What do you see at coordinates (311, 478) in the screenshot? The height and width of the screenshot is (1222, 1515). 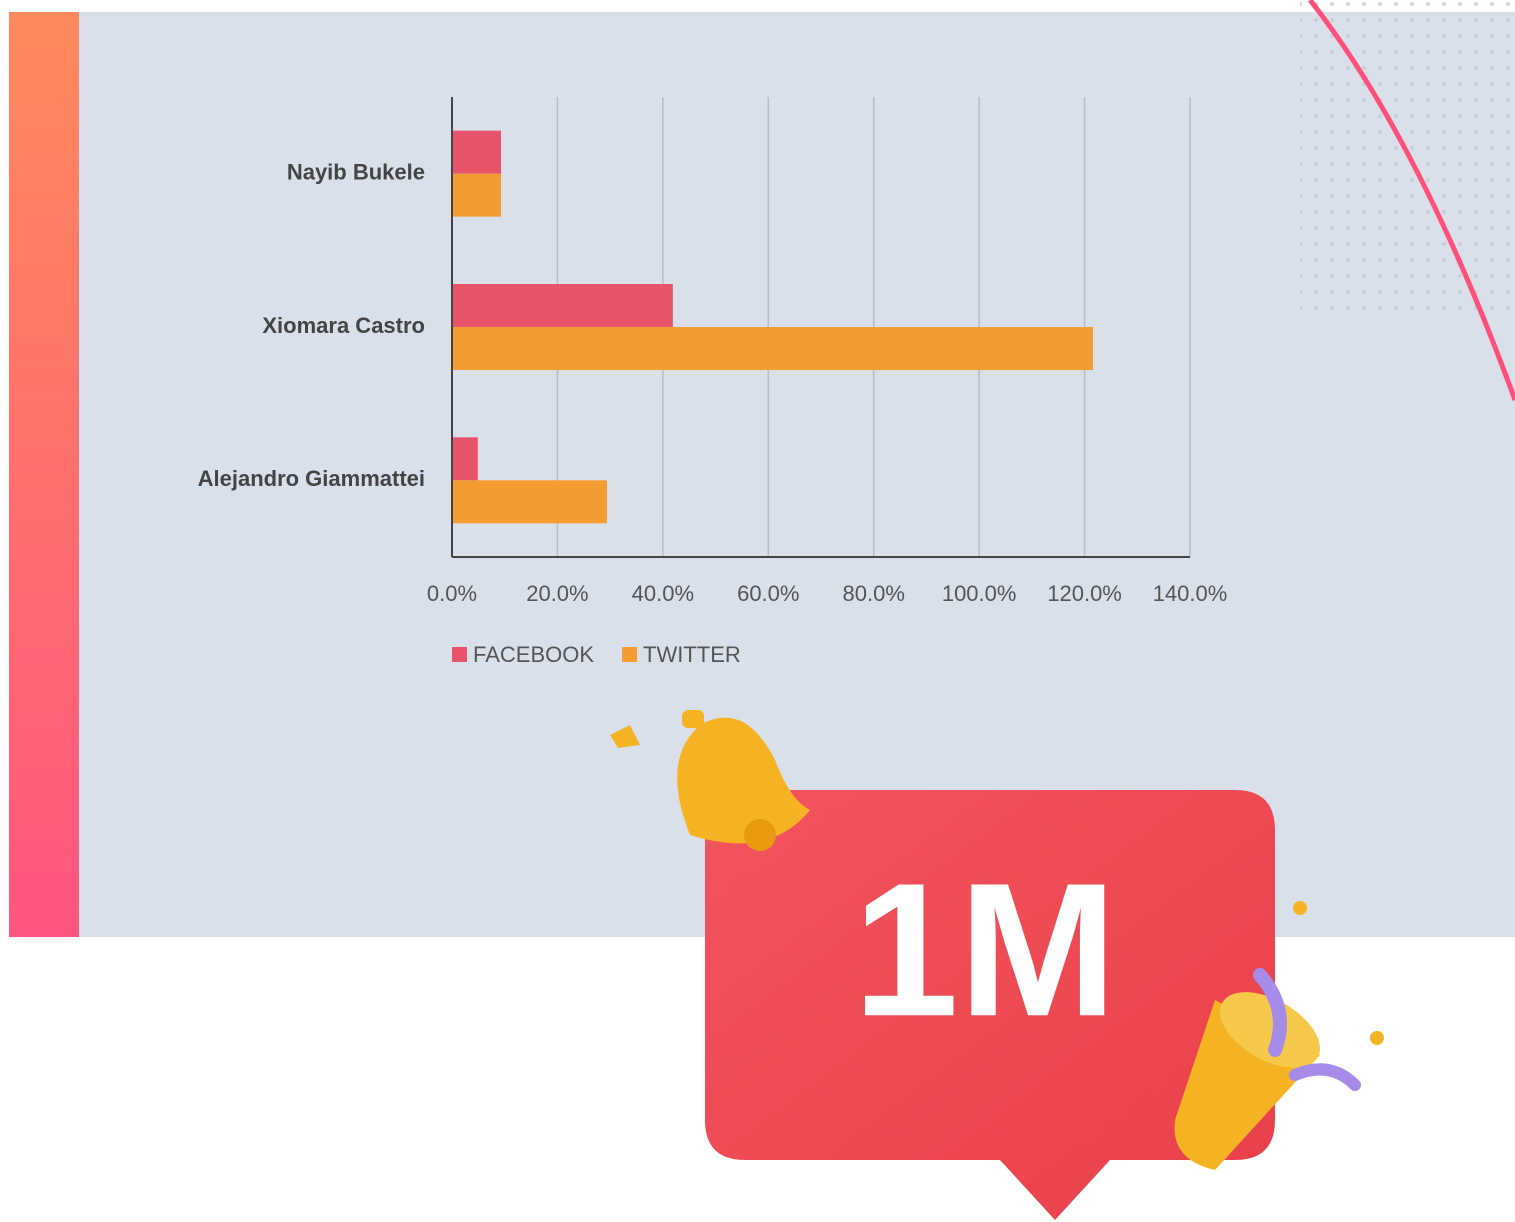 I see `category-label: Alejandro Giammattei` at bounding box center [311, 478].